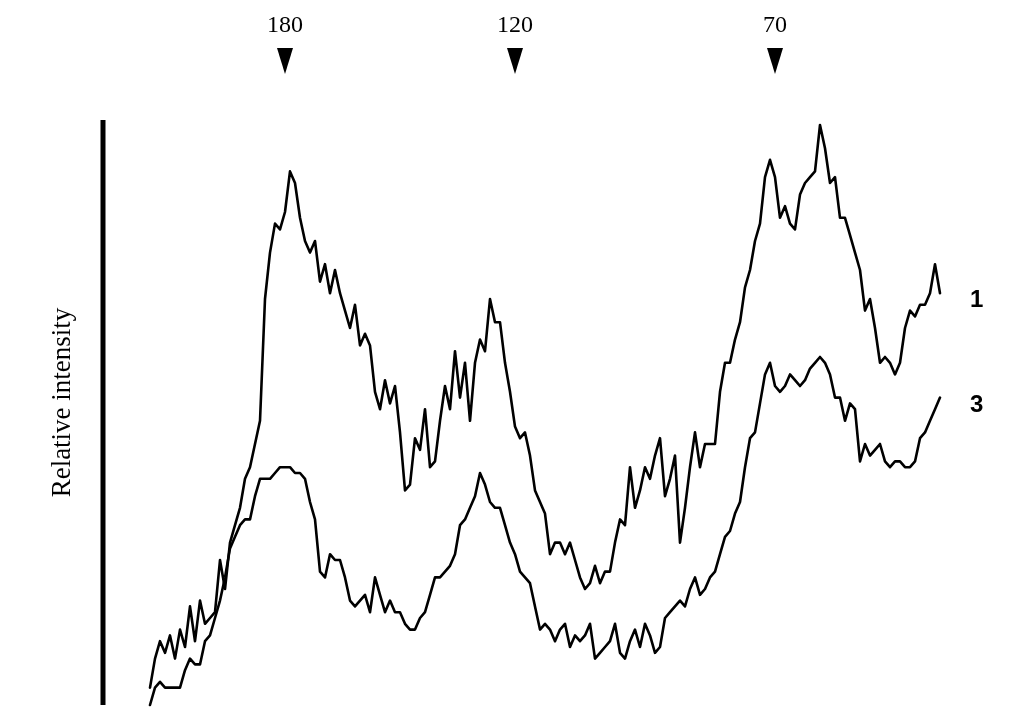  What do you see at coordinates (977, 403) in the screenshot?
I see `series-label: 3` at bounding box center [977, 403].